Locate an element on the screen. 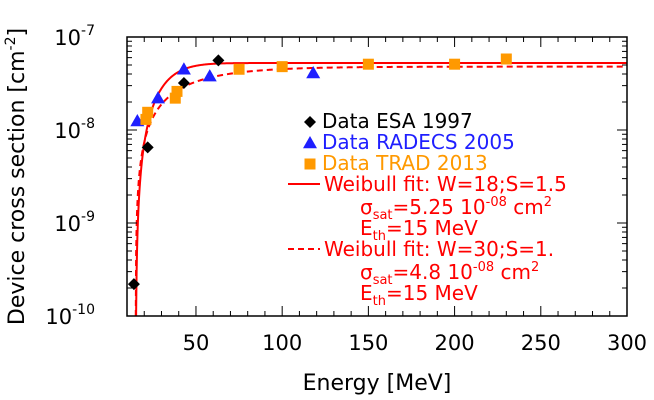  x-tick-label: 200 is located at coordinates (455, 343).